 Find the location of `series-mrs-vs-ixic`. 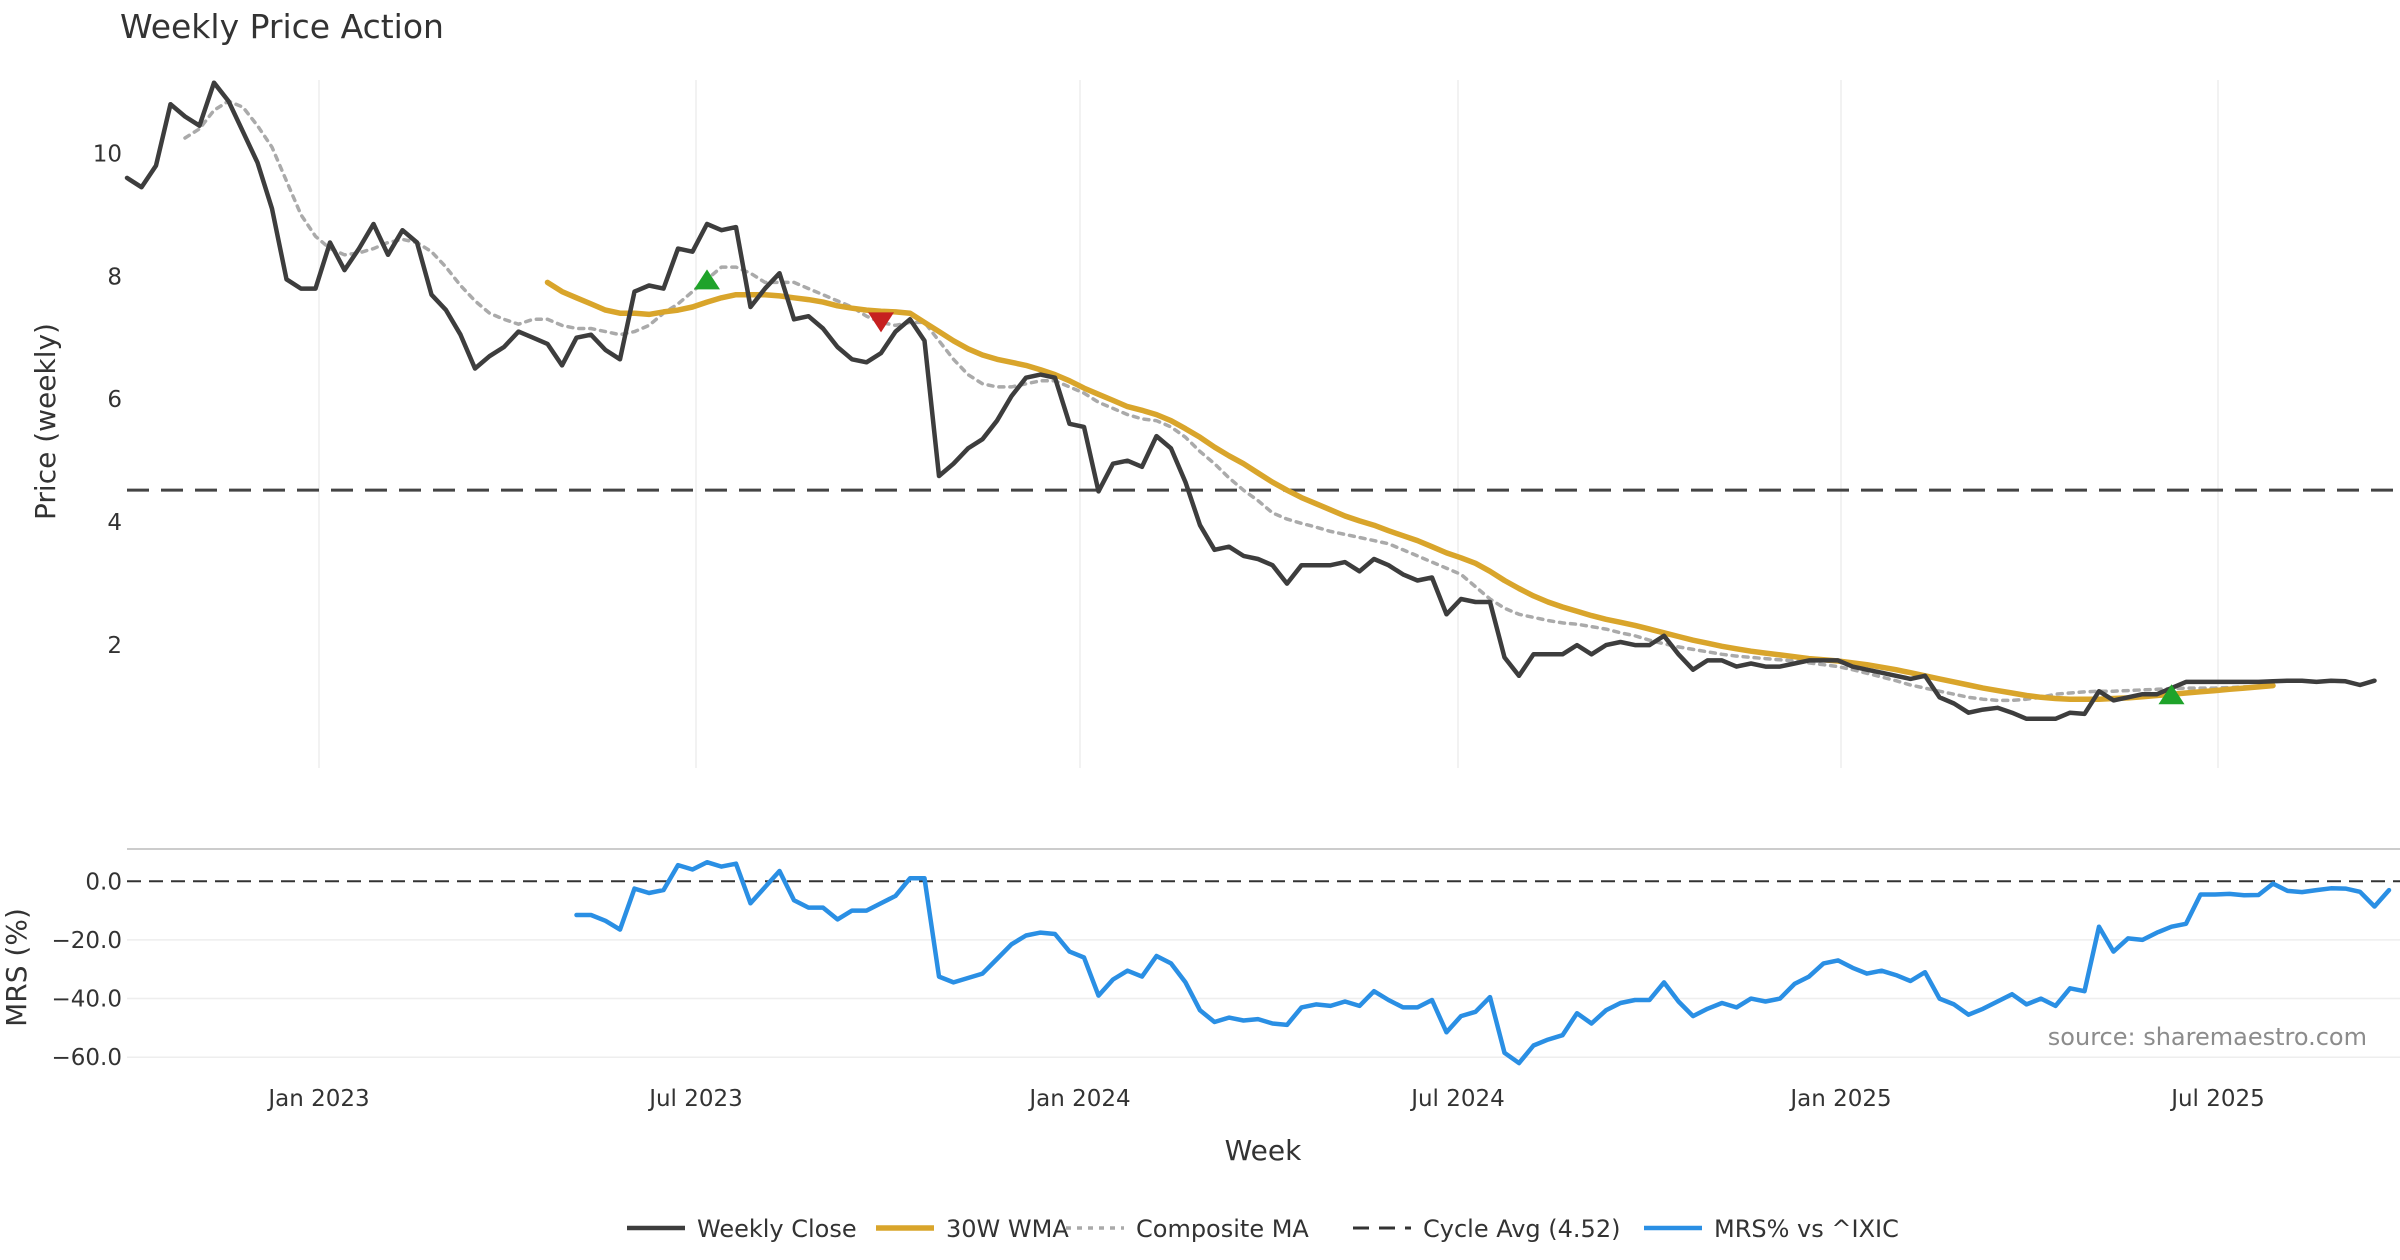

series-mrs-vs-ixic is located at coordinates (1483, 962).